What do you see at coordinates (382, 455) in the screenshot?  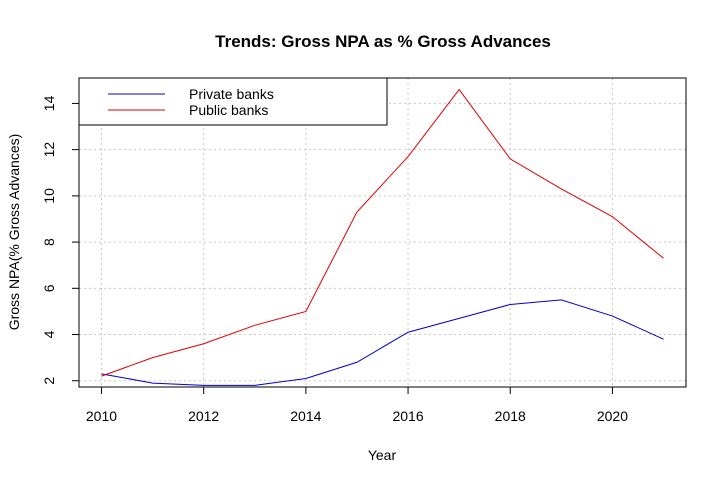 I see `x-axis-label: Year` at bounding box center [382, 455].